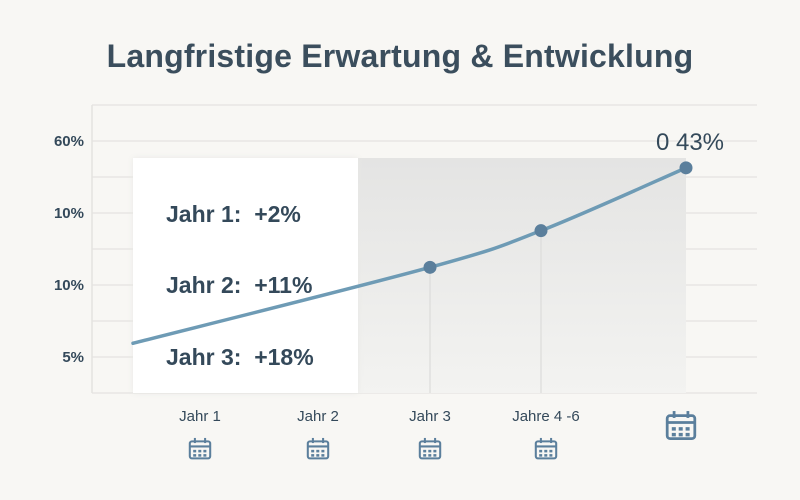 The width and height of the screenshot is (800, 500). Describe the element at coordinates (69, 141) in the screenshot. I see `y-tick-label: 60%` at that location.